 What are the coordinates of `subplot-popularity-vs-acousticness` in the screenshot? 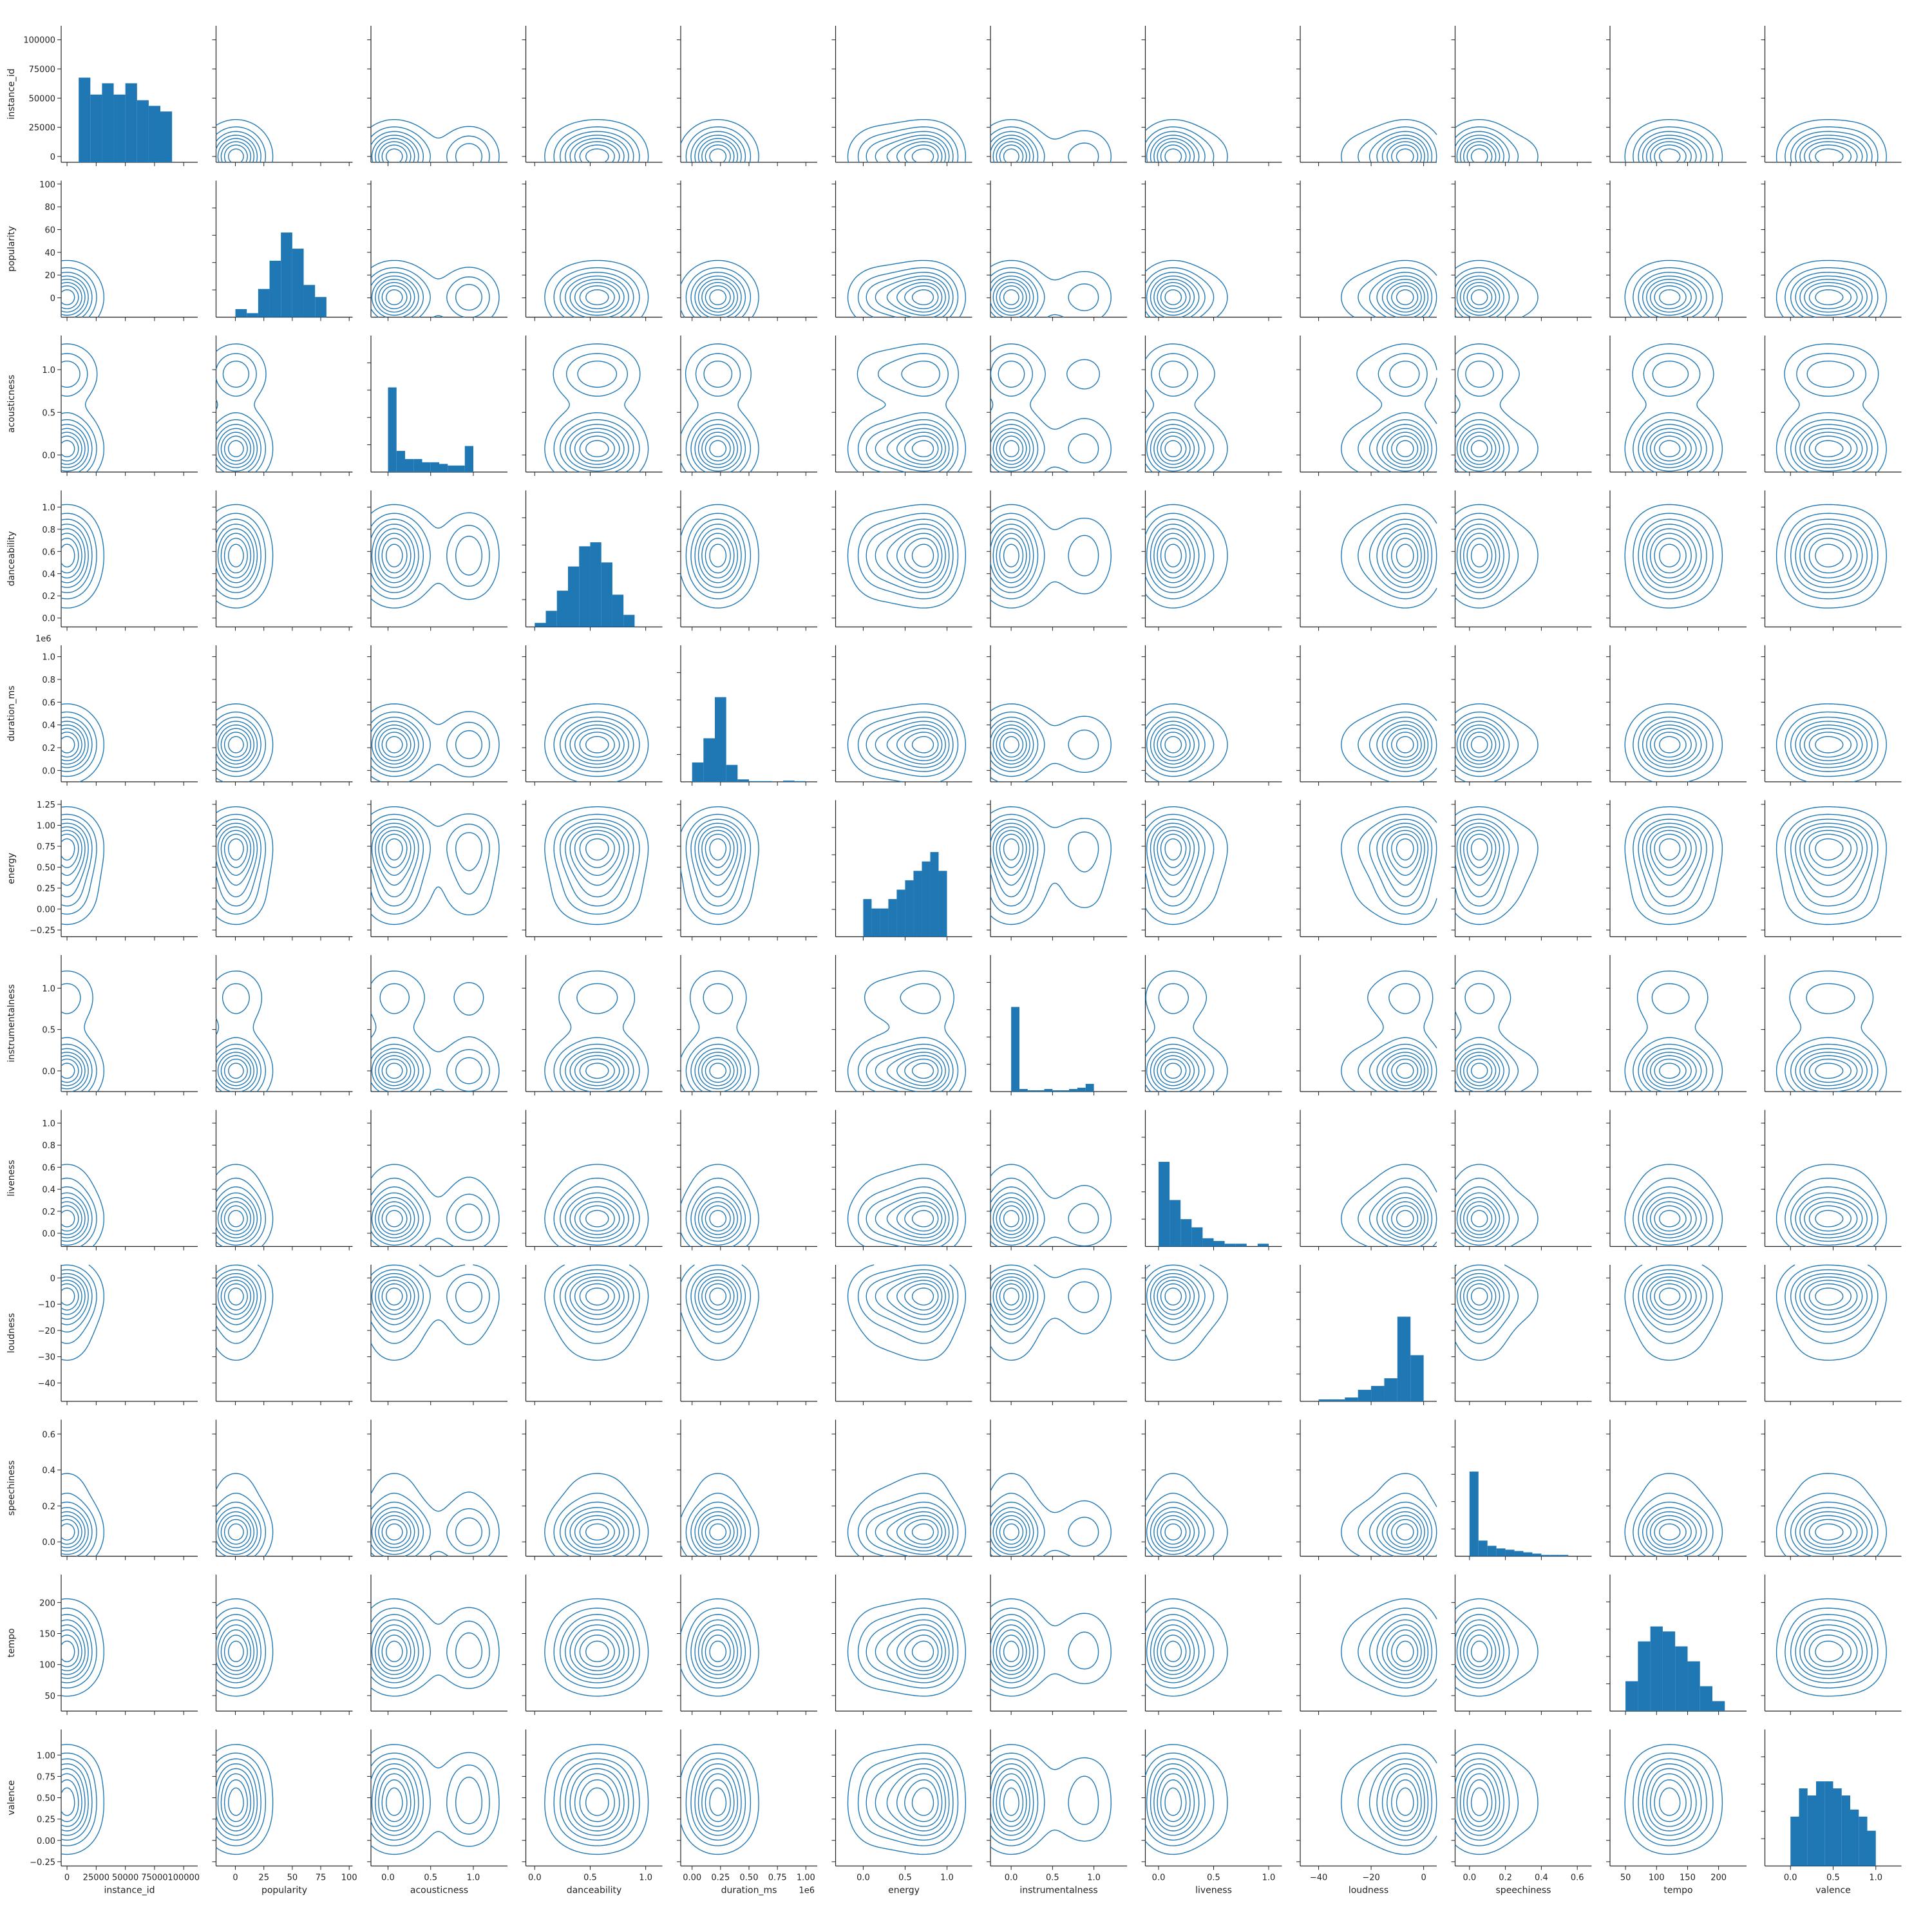 It's located at (437, 250).